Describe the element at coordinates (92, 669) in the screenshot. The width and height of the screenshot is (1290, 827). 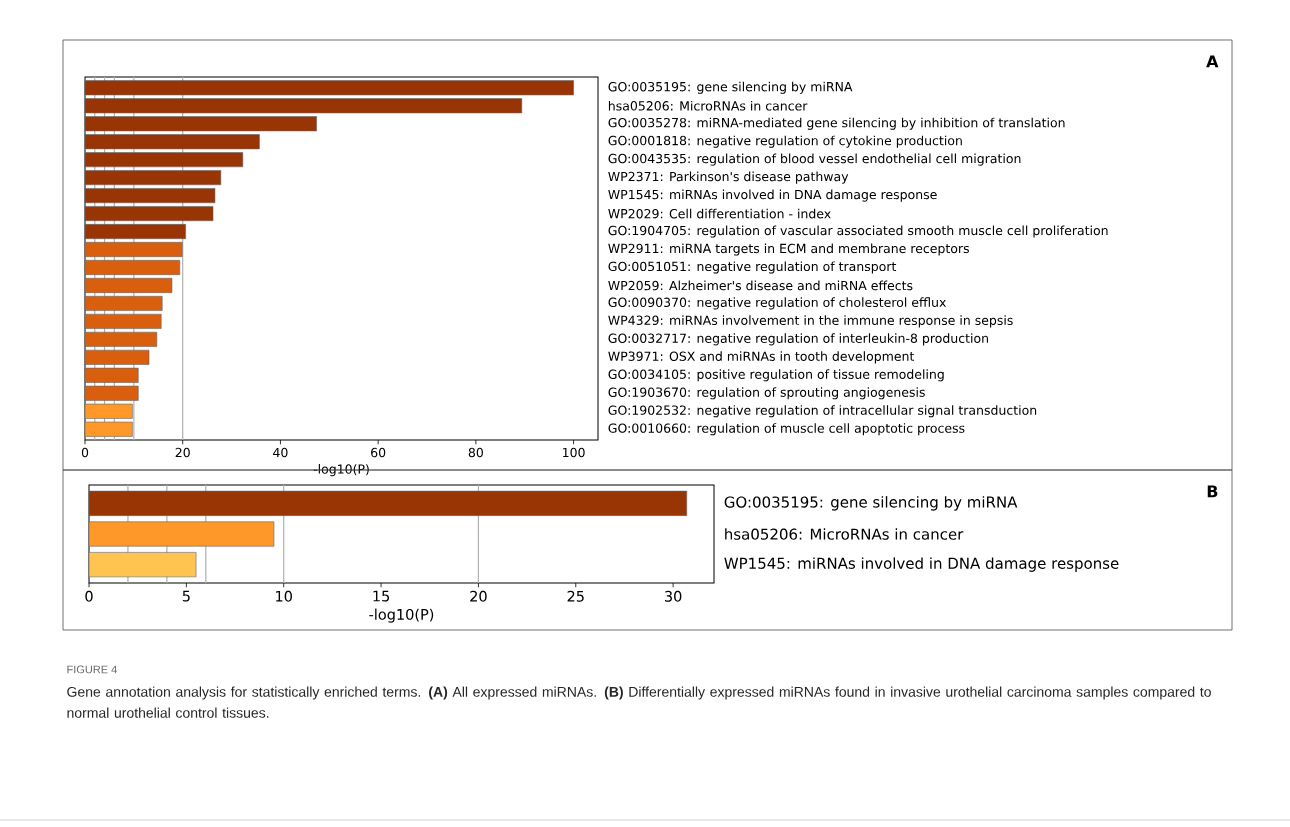
I see `caption: FIGURE 4` at that location.